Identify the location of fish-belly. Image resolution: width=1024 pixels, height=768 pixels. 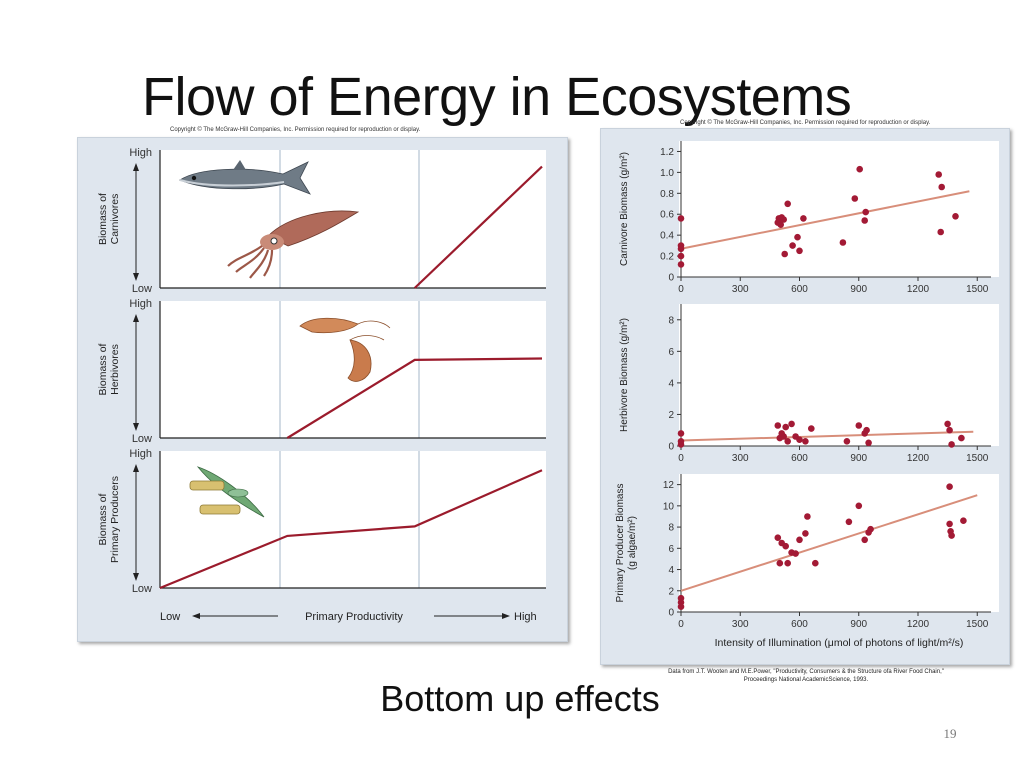
(232, 183).